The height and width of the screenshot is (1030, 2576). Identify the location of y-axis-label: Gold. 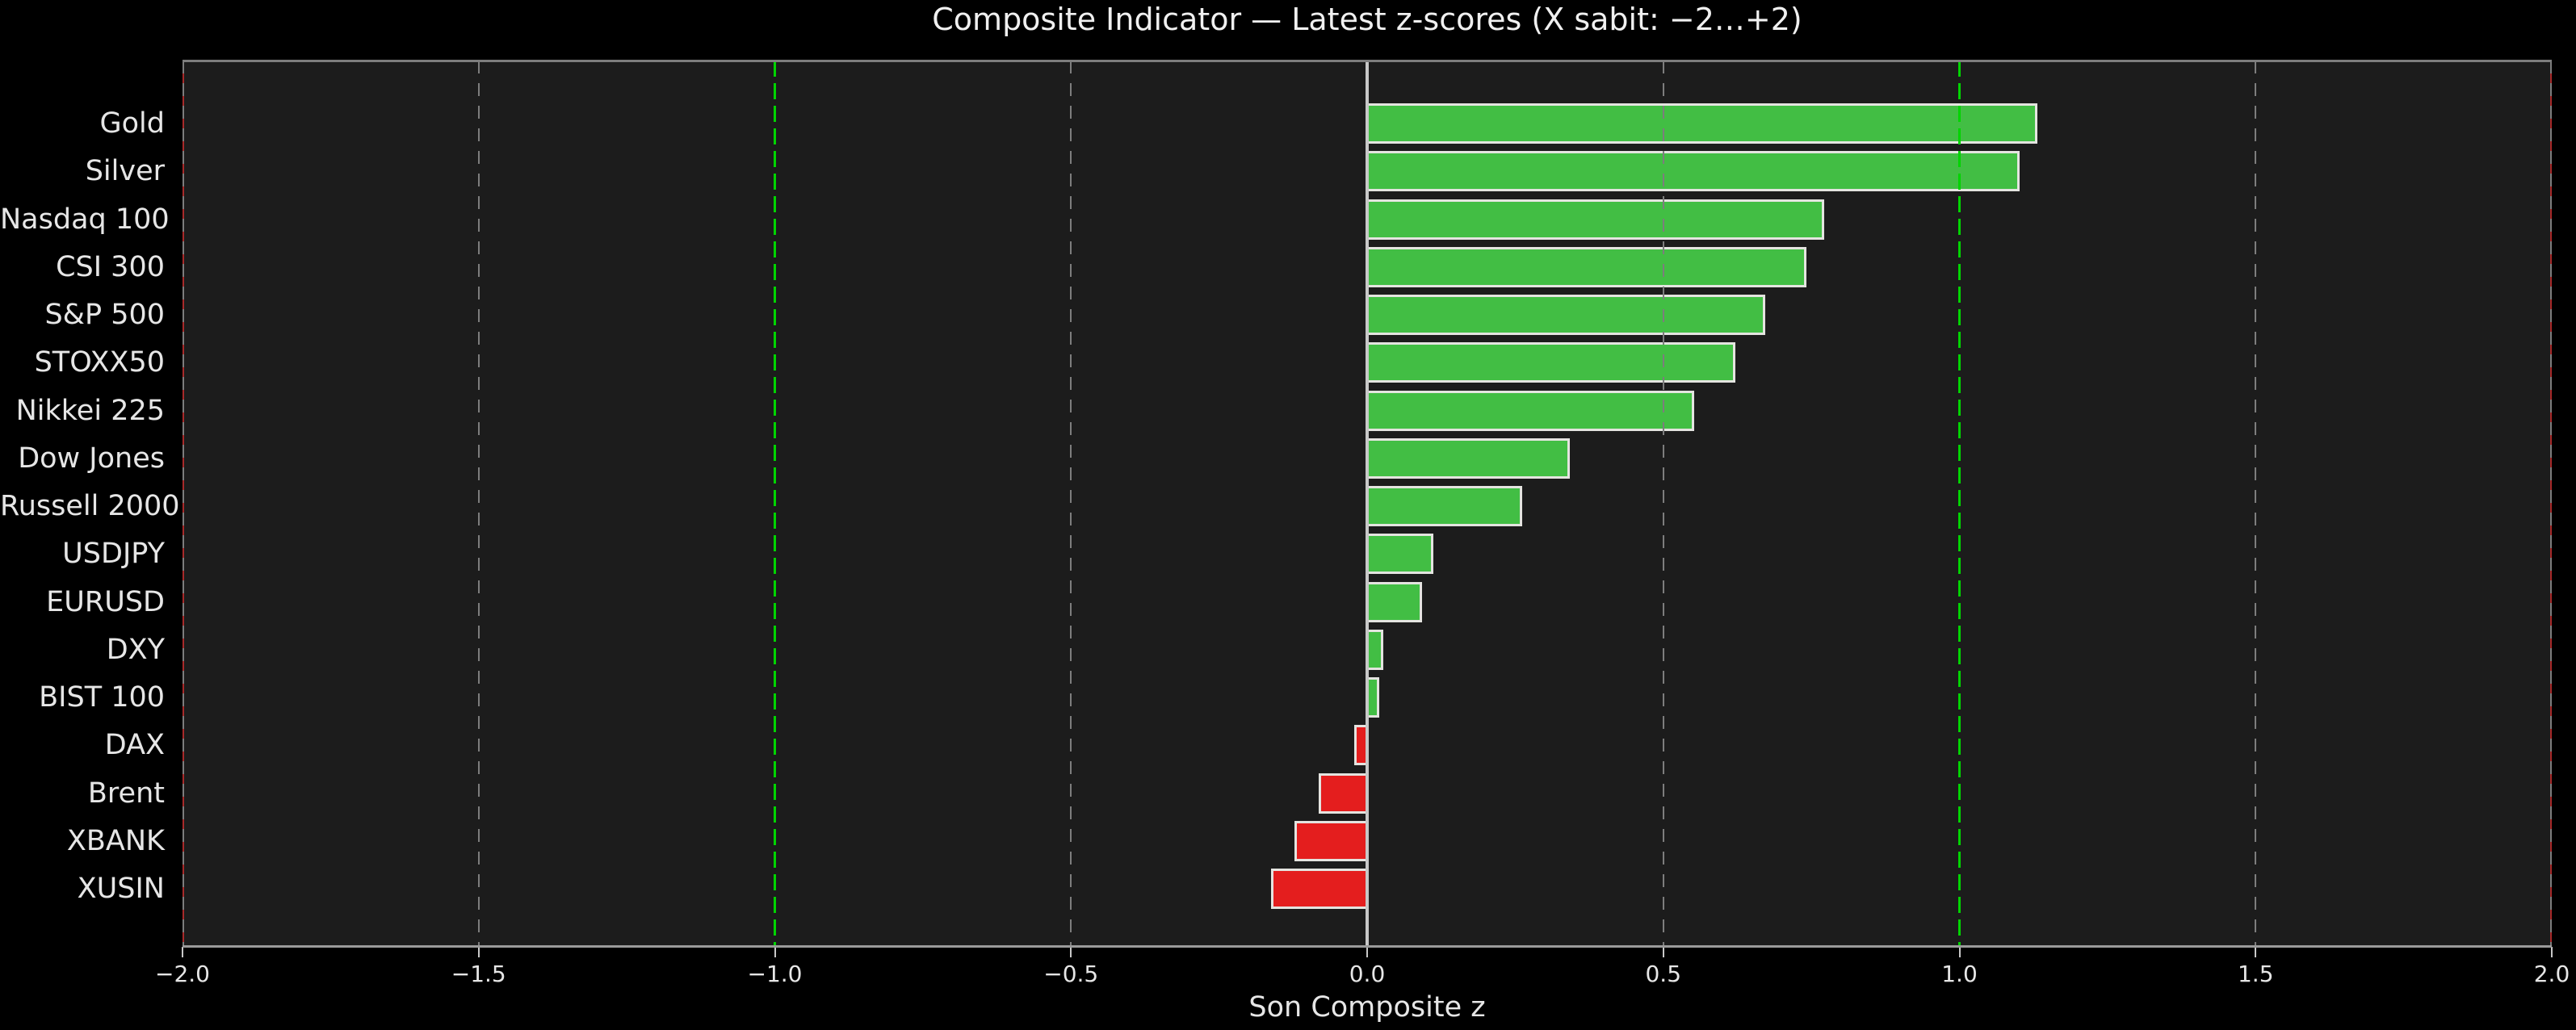
(132, 124).